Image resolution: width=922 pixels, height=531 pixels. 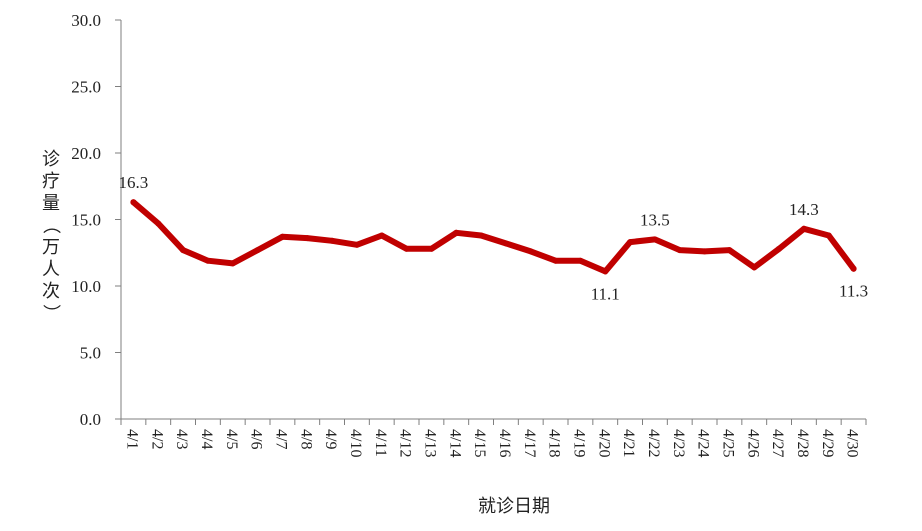 I want to click on x-tick-label: 4/14, so click(x=454, y=443).